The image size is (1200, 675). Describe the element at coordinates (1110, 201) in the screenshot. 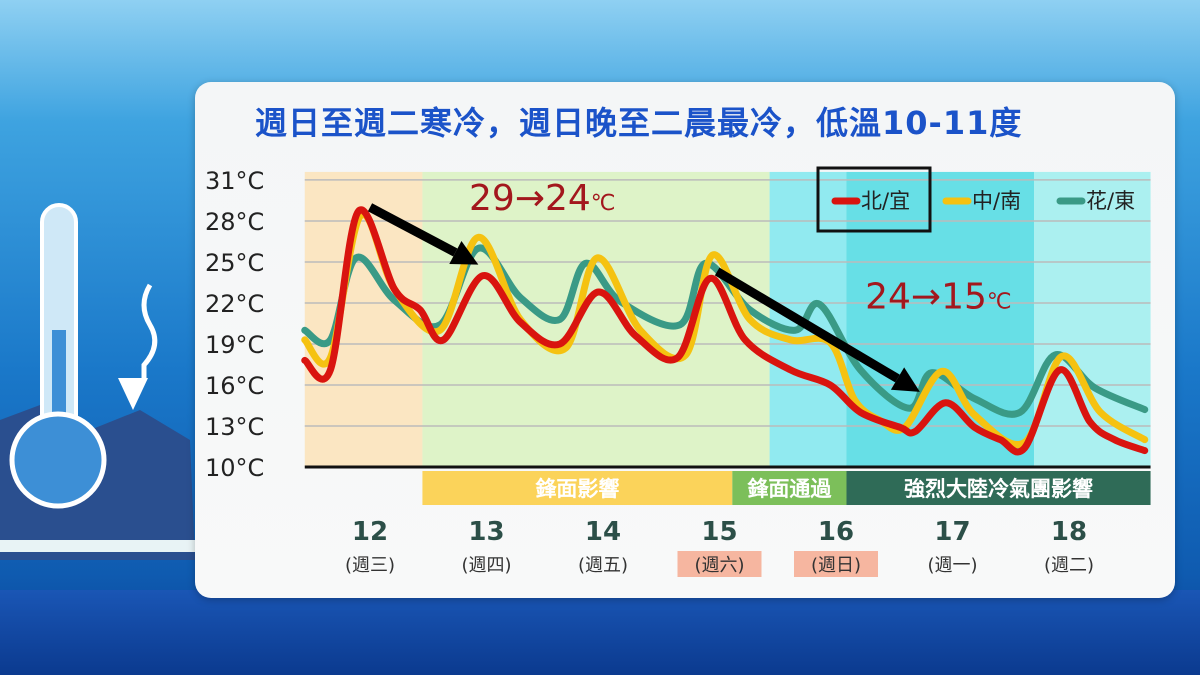

I see `legend-label: 花/東` at that location.